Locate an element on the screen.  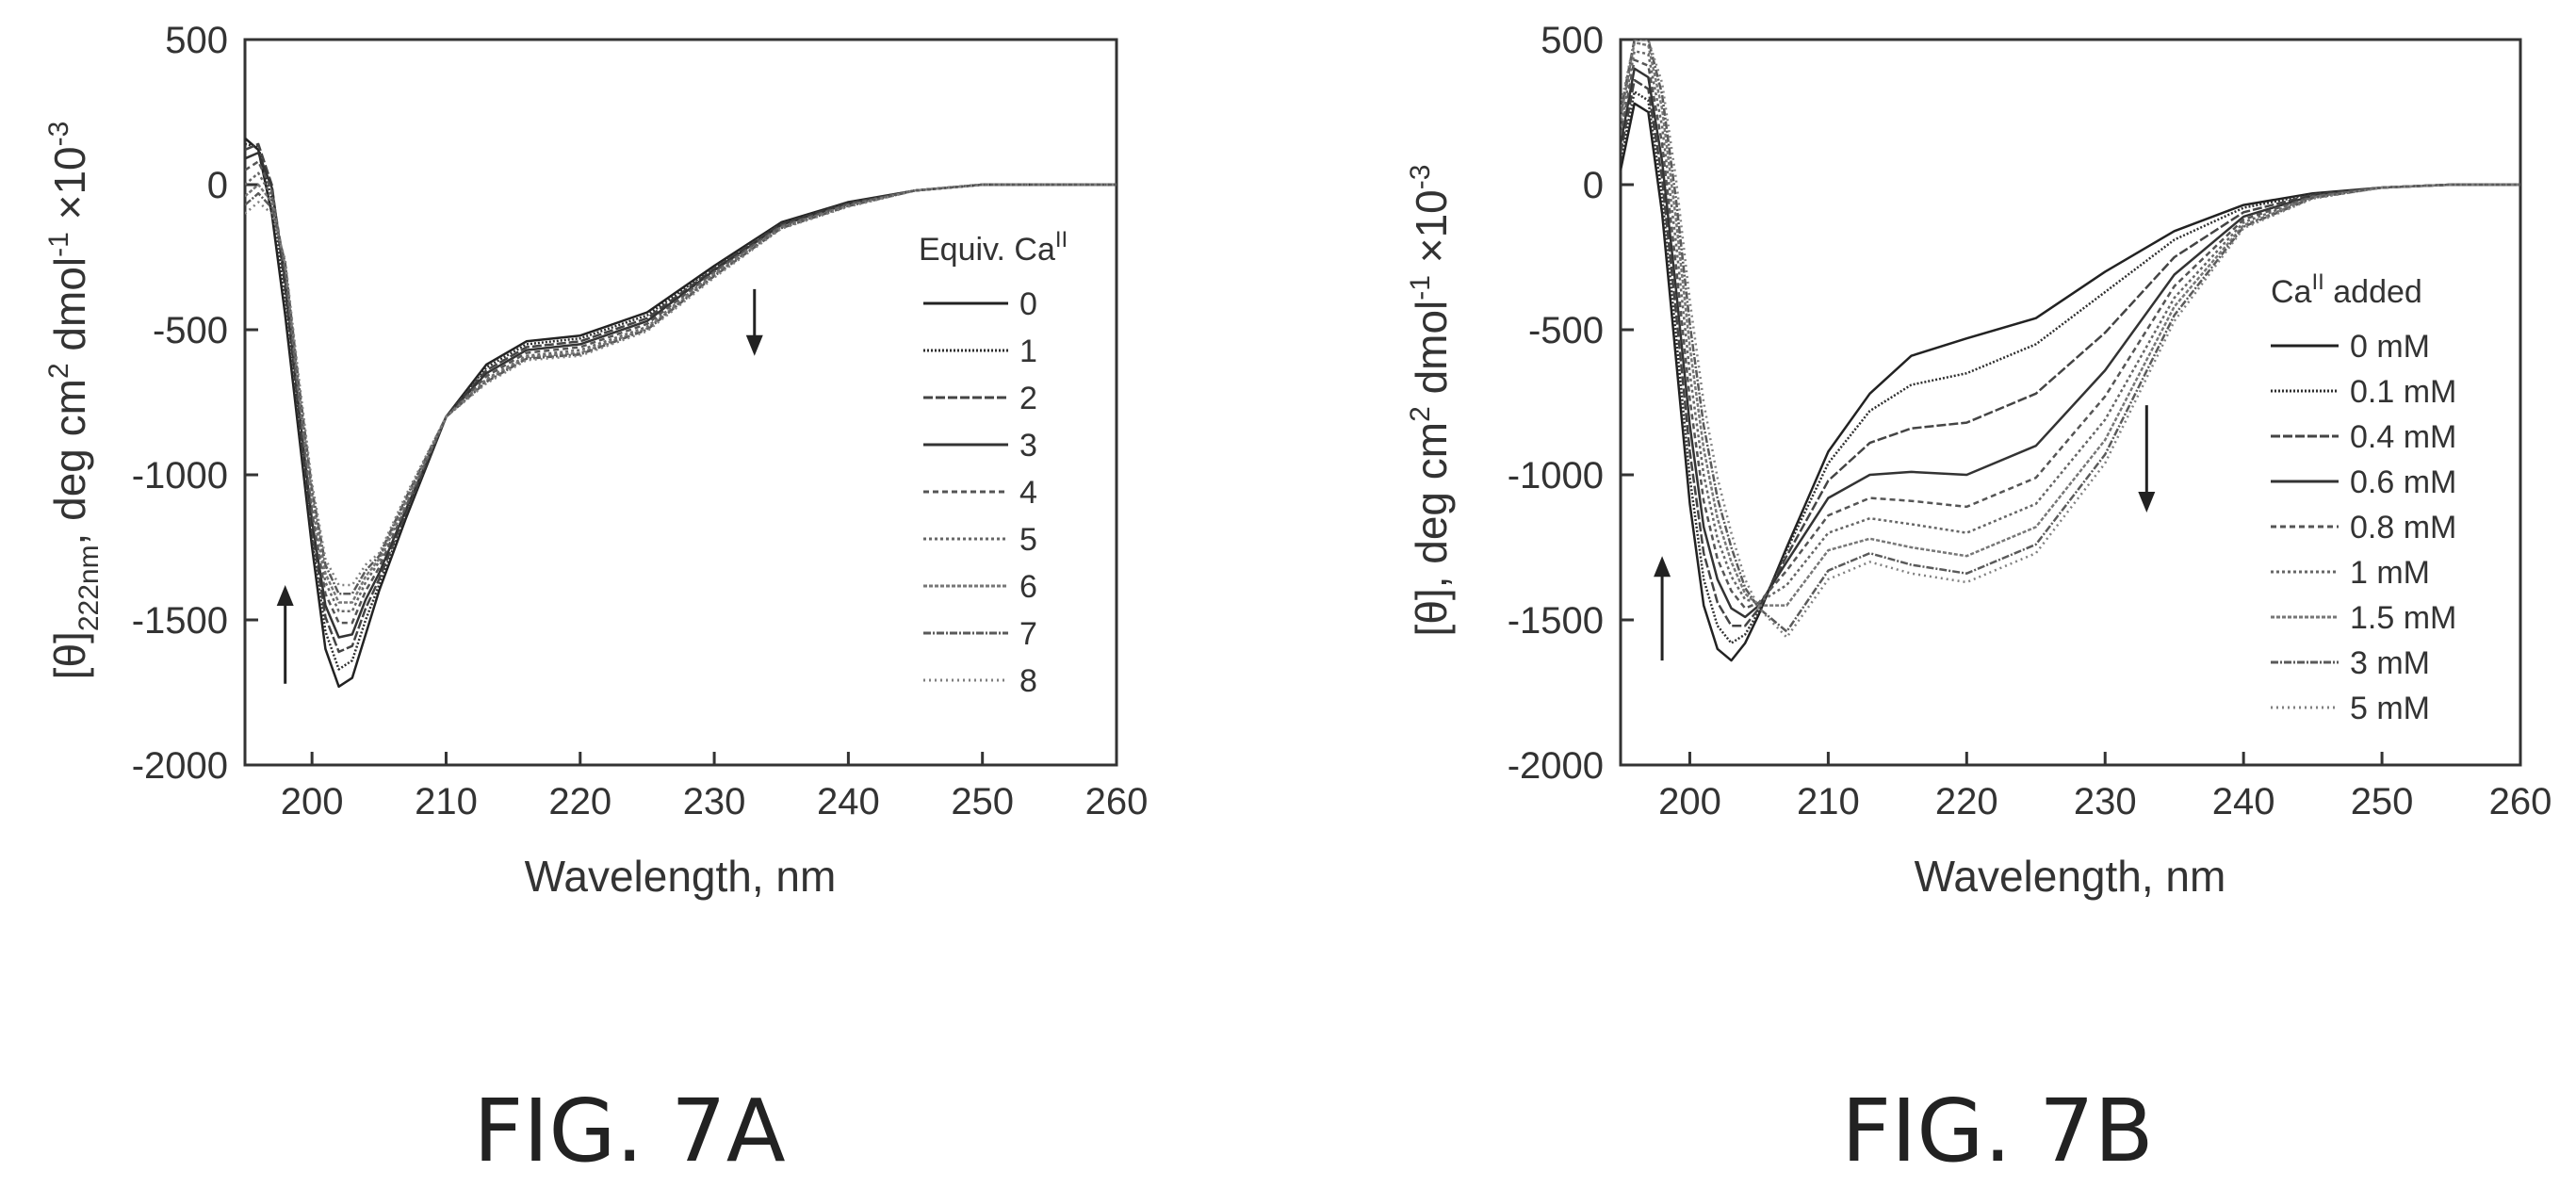
legend-label-7b-1: 0.1 mM is located at coordinates (2403, 392).